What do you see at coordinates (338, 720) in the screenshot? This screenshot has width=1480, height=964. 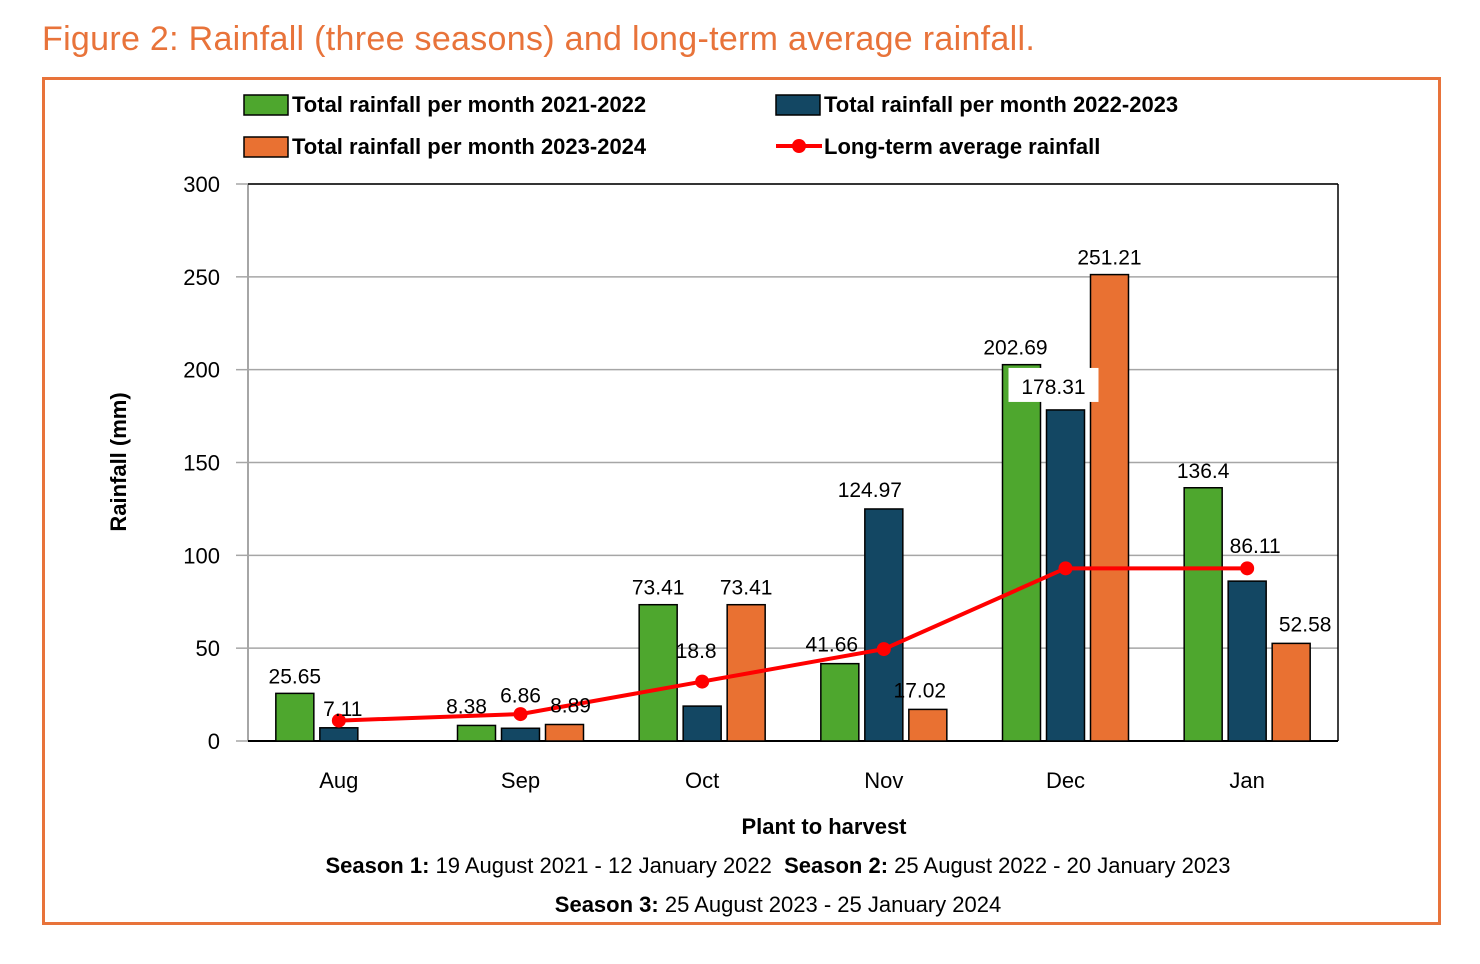 I see `long-term-average-point-aug` at bounding box center [338, 720].